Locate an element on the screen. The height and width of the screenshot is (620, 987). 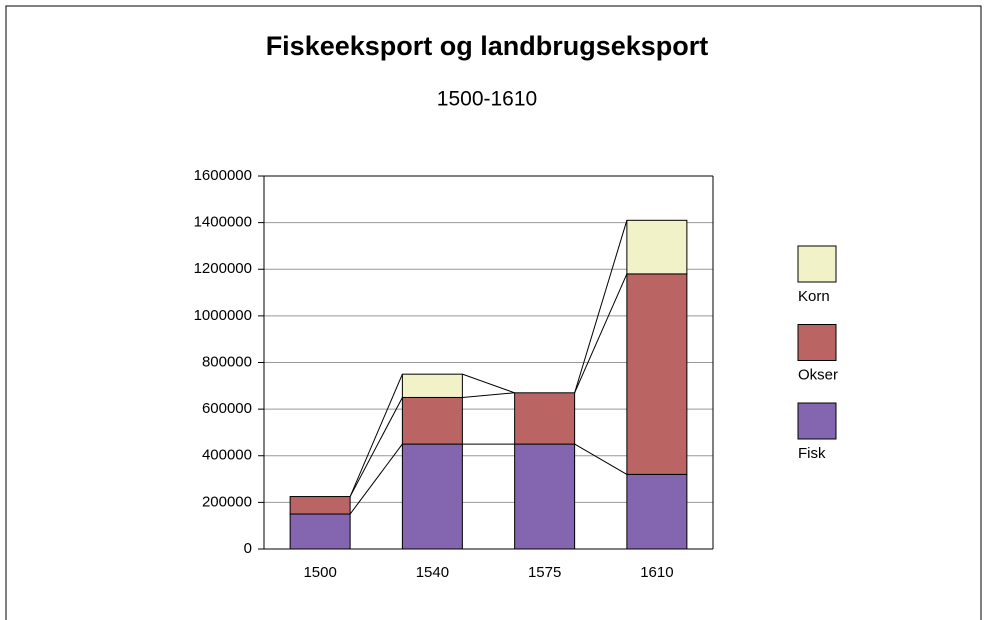
legend-label: Fisk is located at coordinates (812, 453).